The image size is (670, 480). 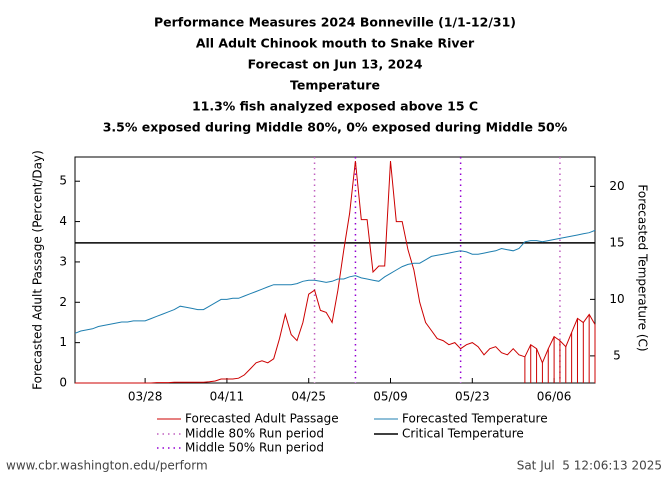 What do you see at coordinates (643, 267) in the screenshot?
I see `y2-axis-label: Forecasted Temperature (C)` at bounding box center [643, 267].